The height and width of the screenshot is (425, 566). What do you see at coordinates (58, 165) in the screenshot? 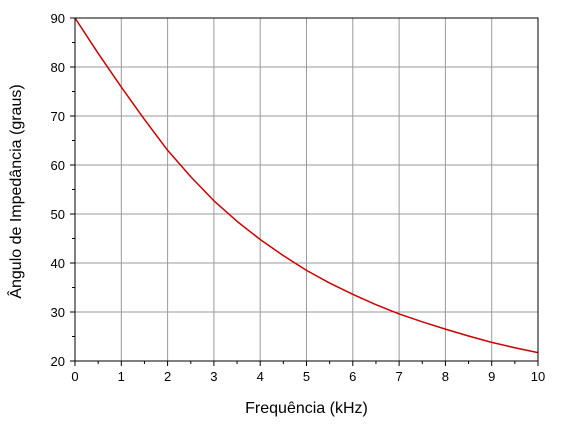
I see `y-tick-label: 60` at bounding box center [58, 165].